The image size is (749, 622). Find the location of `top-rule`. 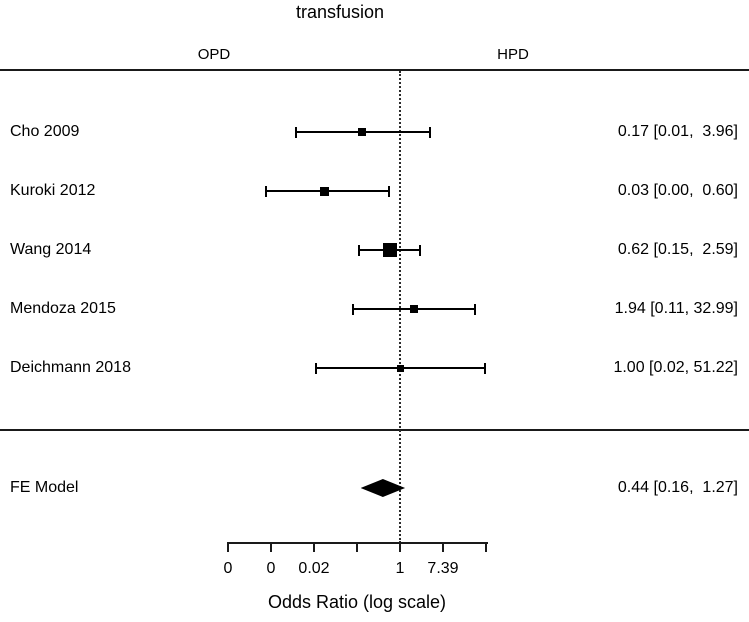

top-rule is located at coordinates (374, 70).